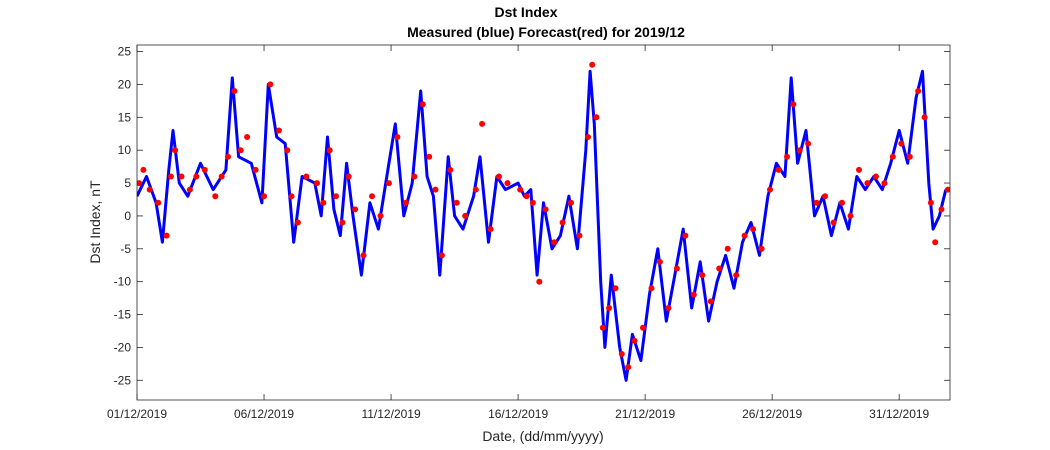  Describe the element at coordinates (123, 282) in the screenshot. I see `y-tick-label: -10` at that location.